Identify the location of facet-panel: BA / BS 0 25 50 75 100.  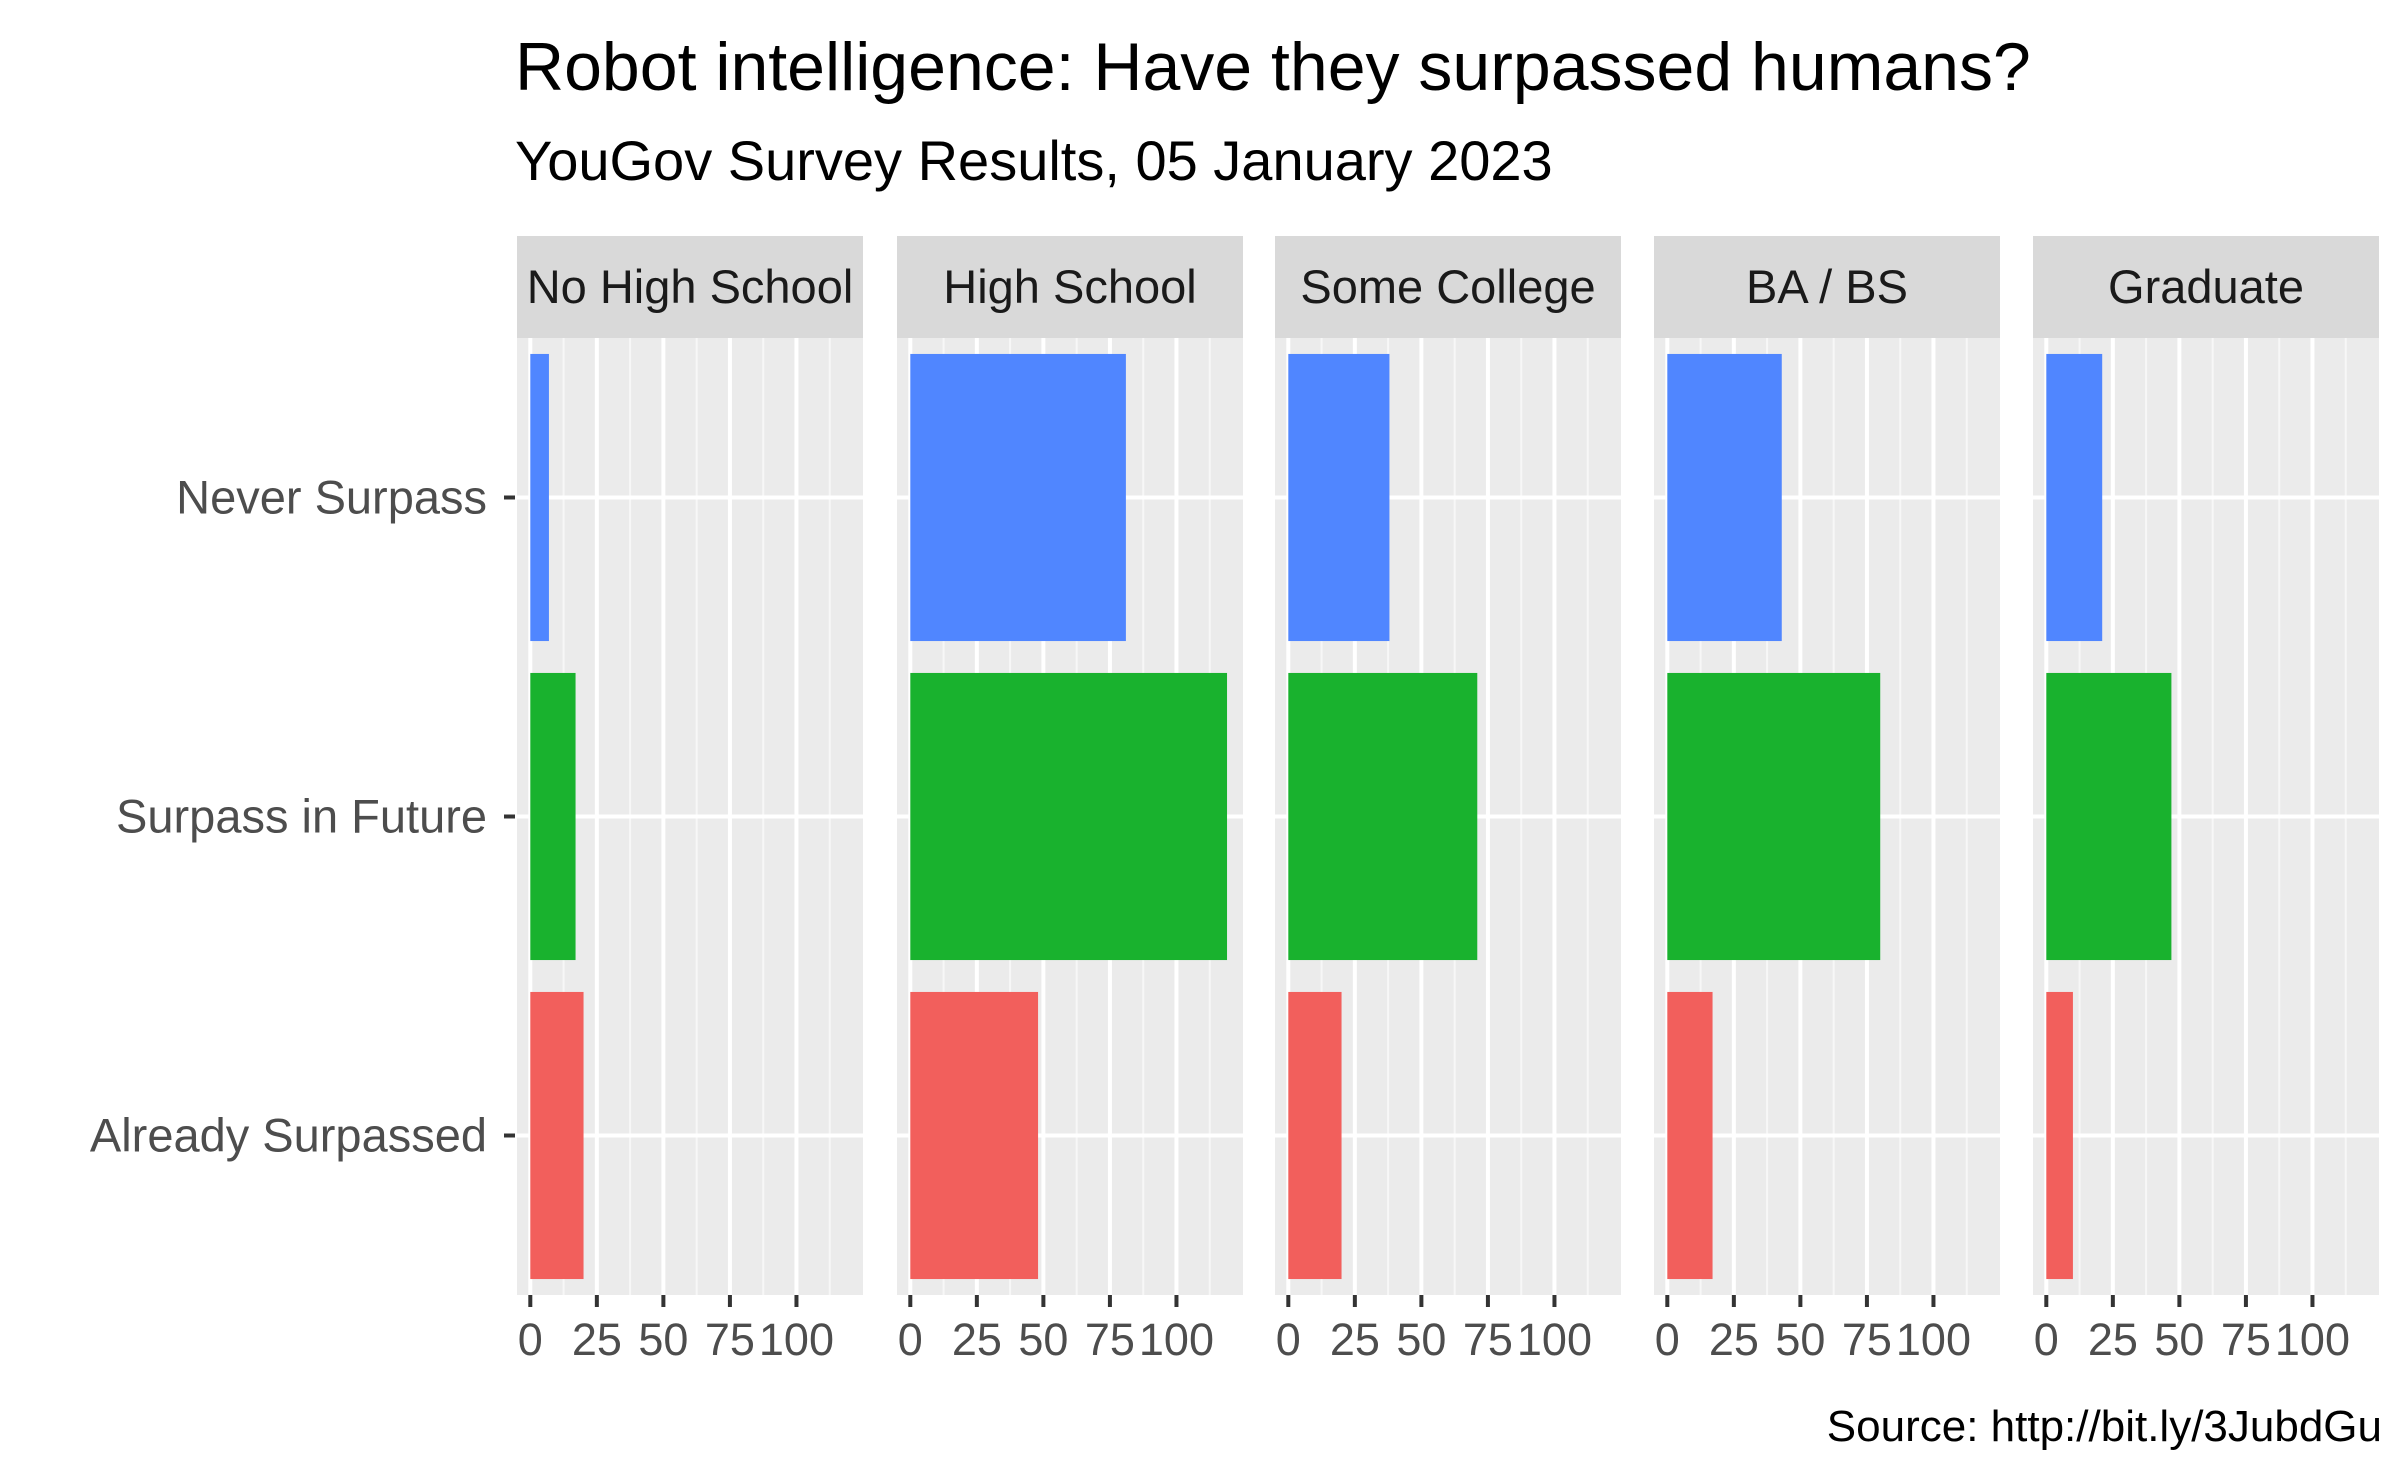
(1827, 800).